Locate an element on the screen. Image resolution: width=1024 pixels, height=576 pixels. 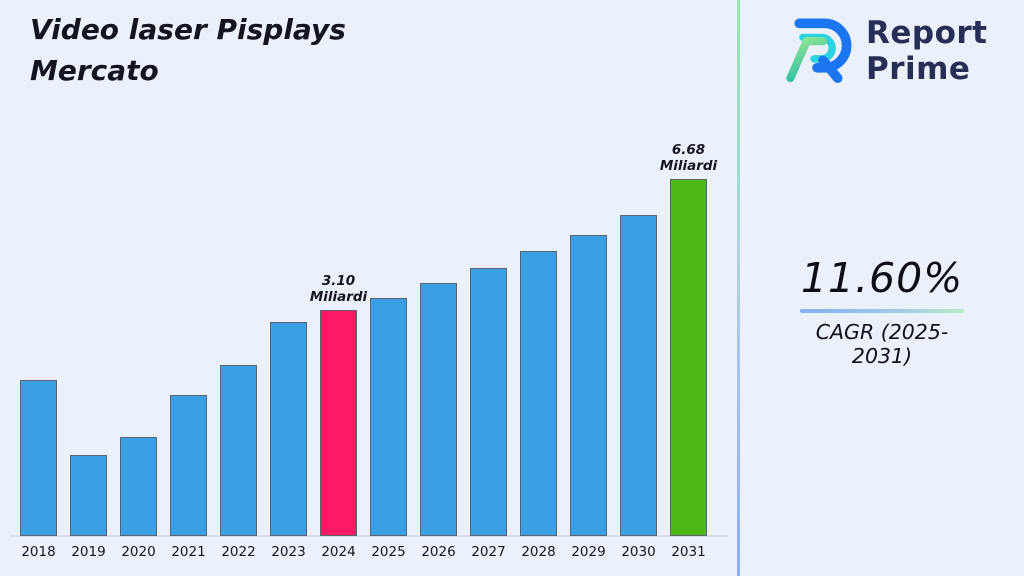
bar-cell-2028: 2028 is located at coordinates (538, 405).